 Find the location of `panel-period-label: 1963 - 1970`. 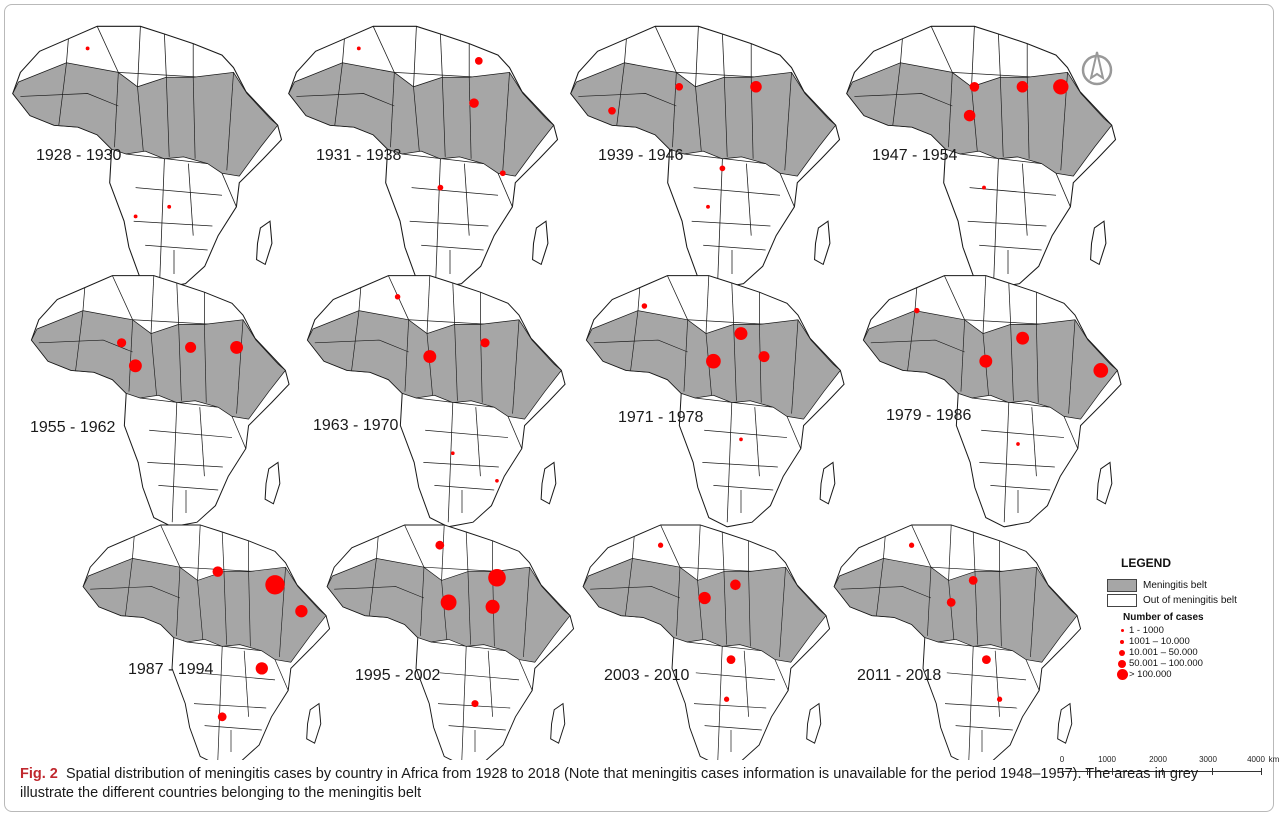

panel-period-label: 1963 - 1970 is located at coordinates (356, 425).